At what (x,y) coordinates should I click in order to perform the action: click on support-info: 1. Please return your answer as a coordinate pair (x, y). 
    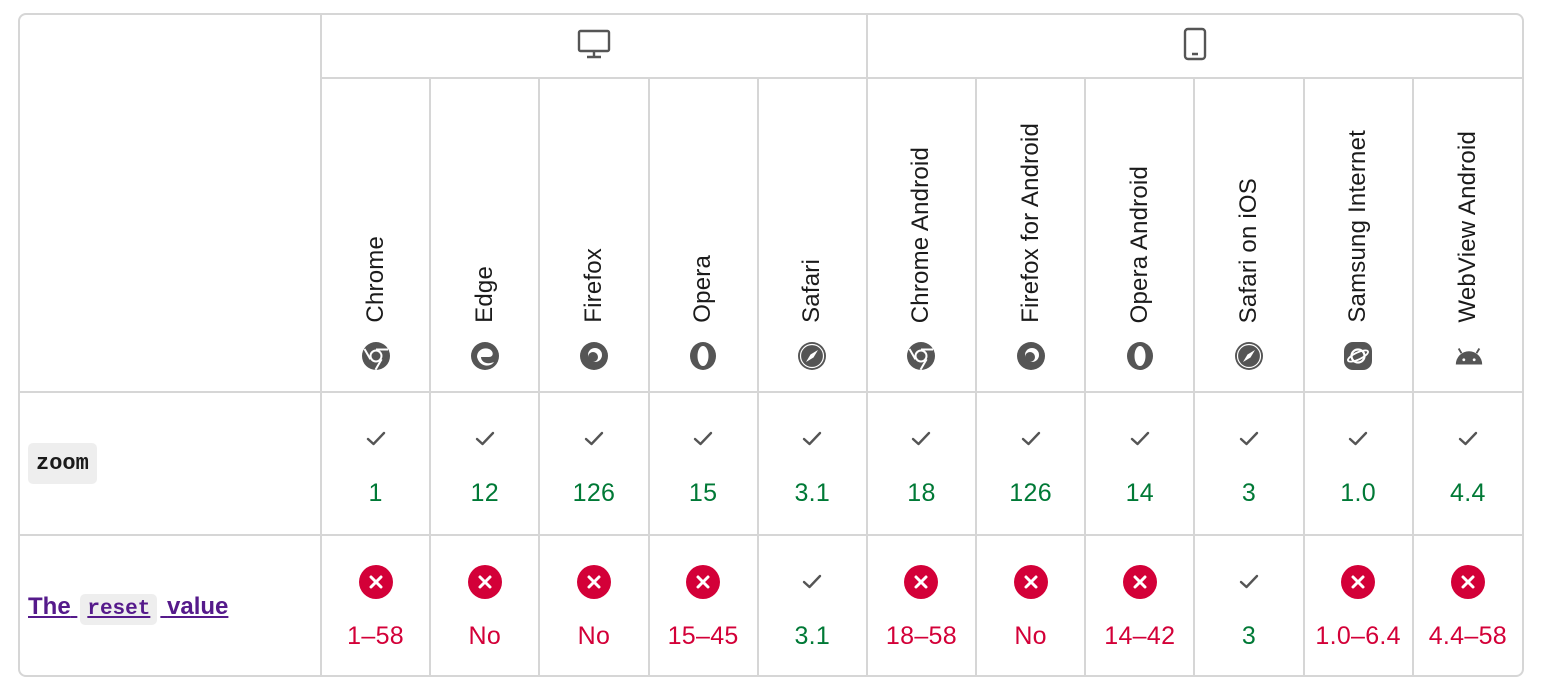
    Looking at the image, I should click on (375, 463).